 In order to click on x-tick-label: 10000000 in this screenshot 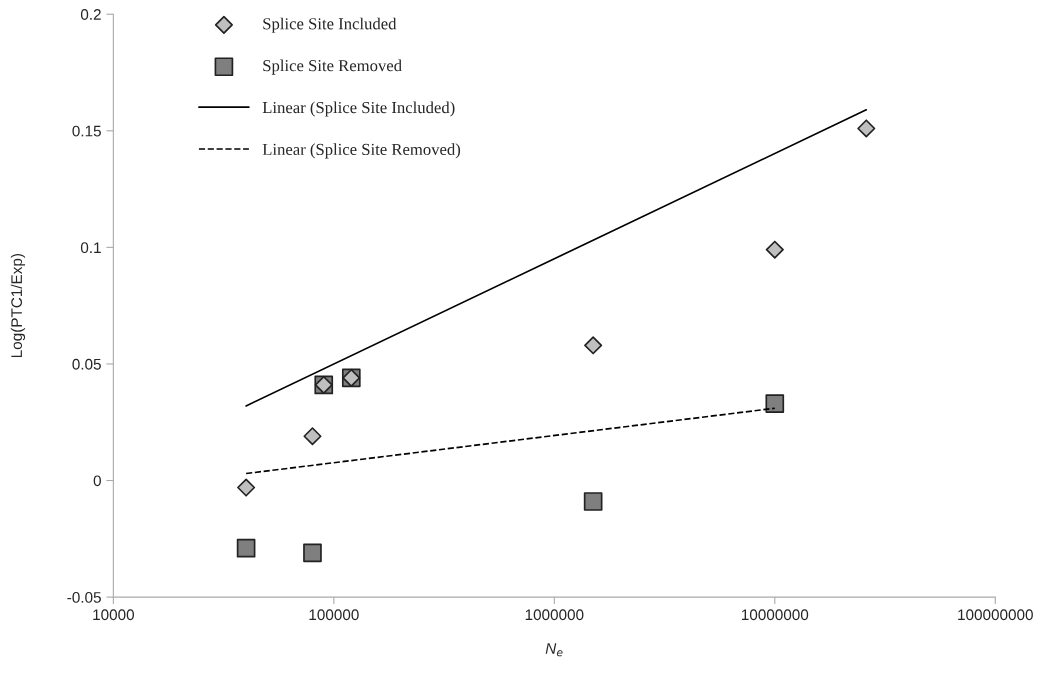, I will do `click(775, 615)`.